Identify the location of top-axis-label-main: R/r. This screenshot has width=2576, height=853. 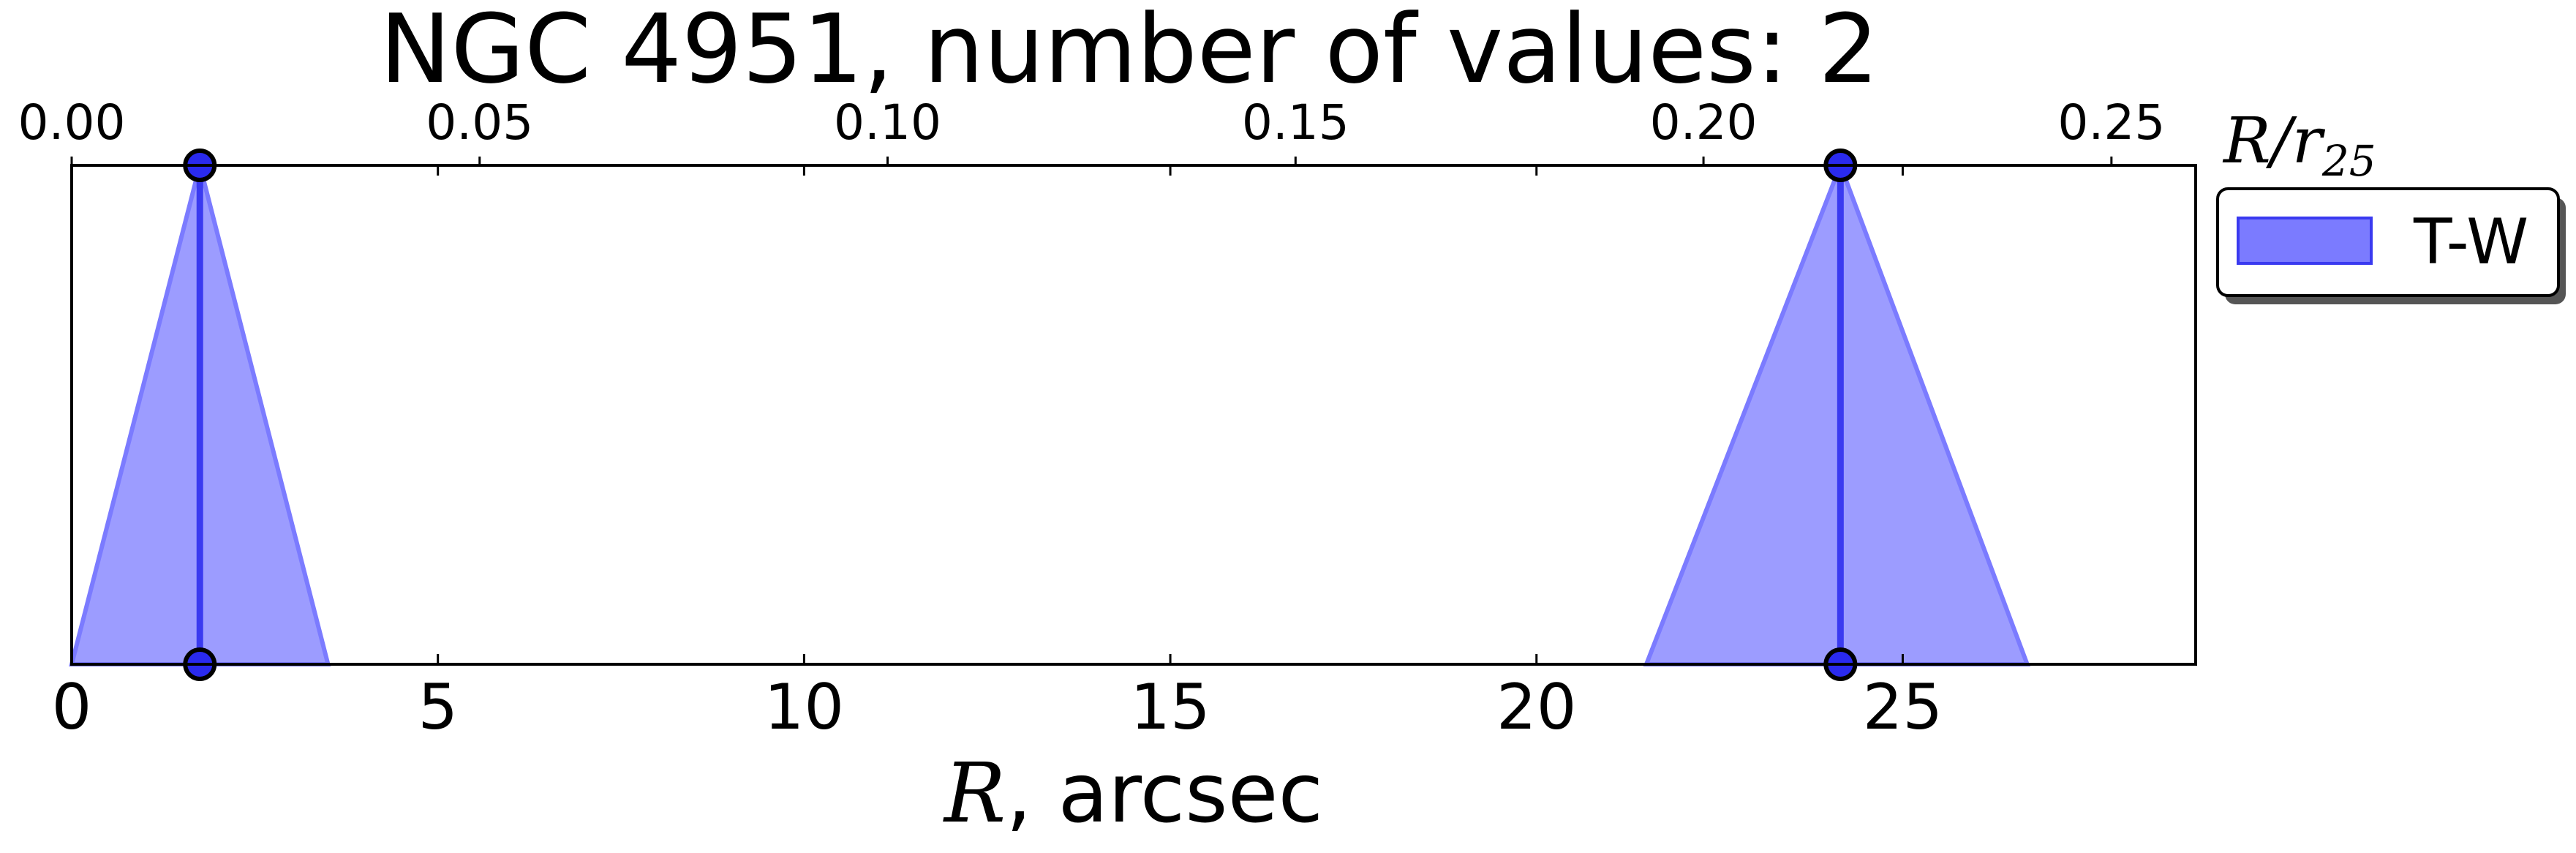
(2274, 141).